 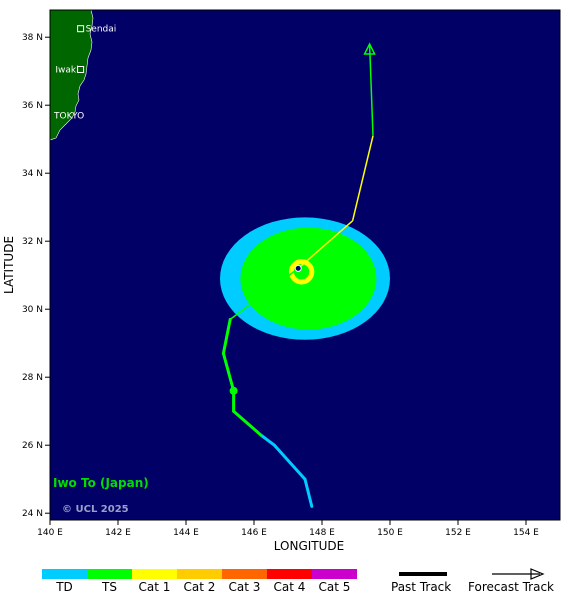 I want to click on wind-field-cat1, so click(x=301, y=272).